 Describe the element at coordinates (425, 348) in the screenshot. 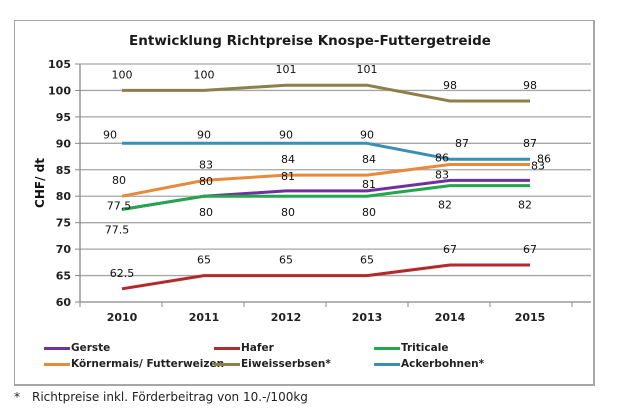

I see `legend-label: Triticale` at that location.